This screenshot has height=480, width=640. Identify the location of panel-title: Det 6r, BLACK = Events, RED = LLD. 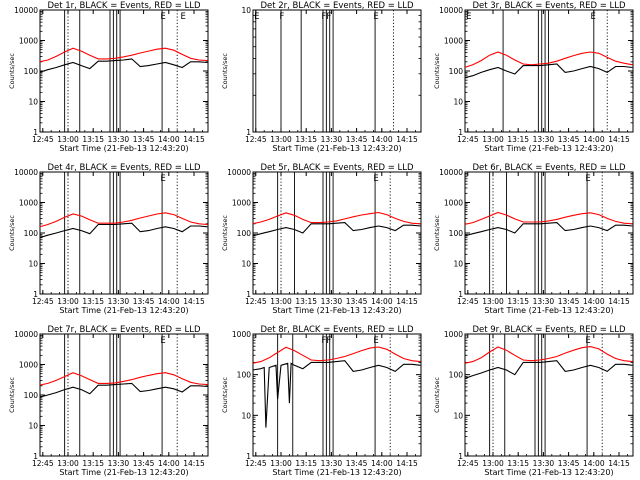
(549, 168).